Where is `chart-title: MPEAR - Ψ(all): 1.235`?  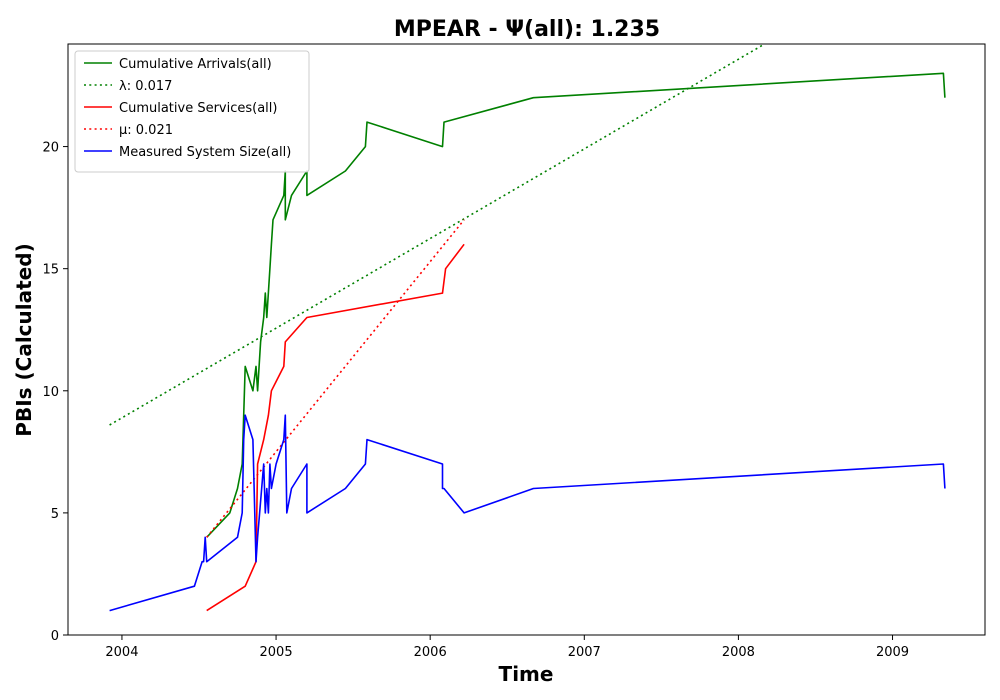 chart-title: MPEAR - Ψ(all): 1.235 is located at coordinates (527, 29).